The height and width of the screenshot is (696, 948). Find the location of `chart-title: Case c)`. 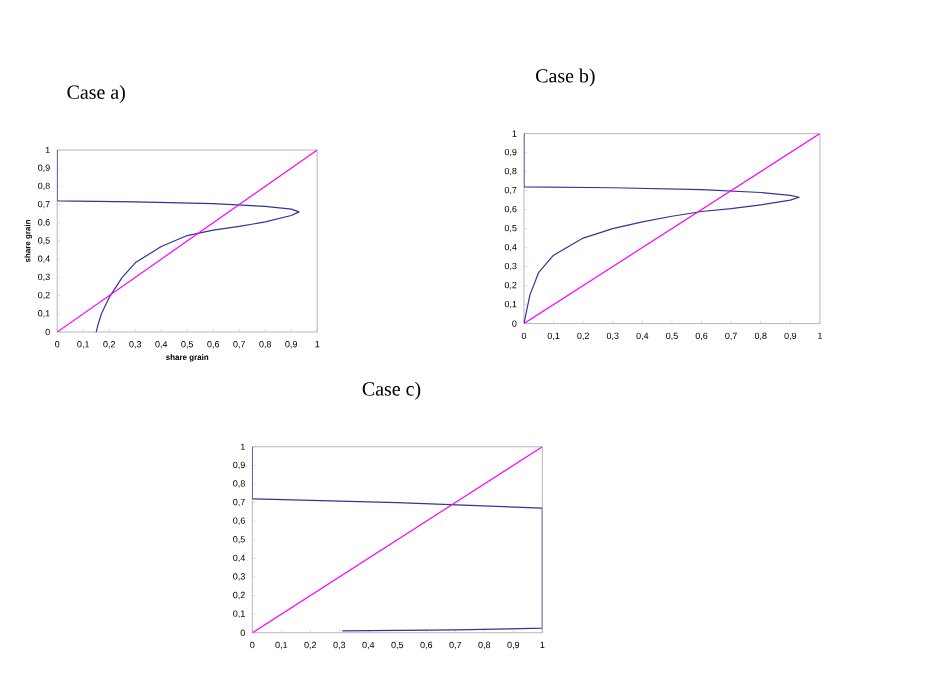

chart-title: Case c) is located at coordinates (391, 390).